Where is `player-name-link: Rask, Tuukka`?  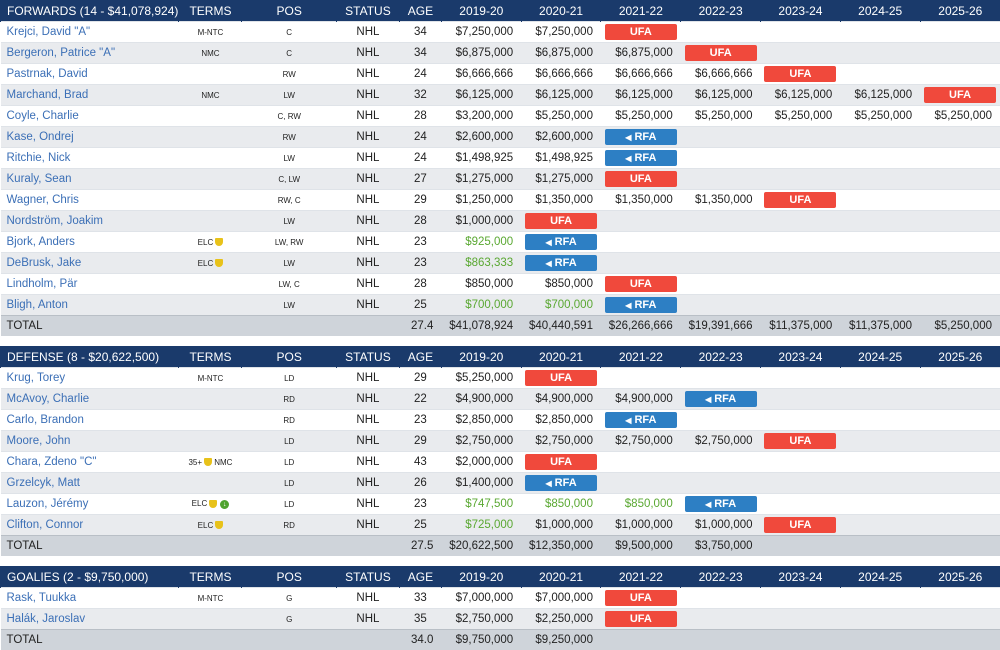
player-name-link: Rask, Tuukka is located at coordinates (90, 598).